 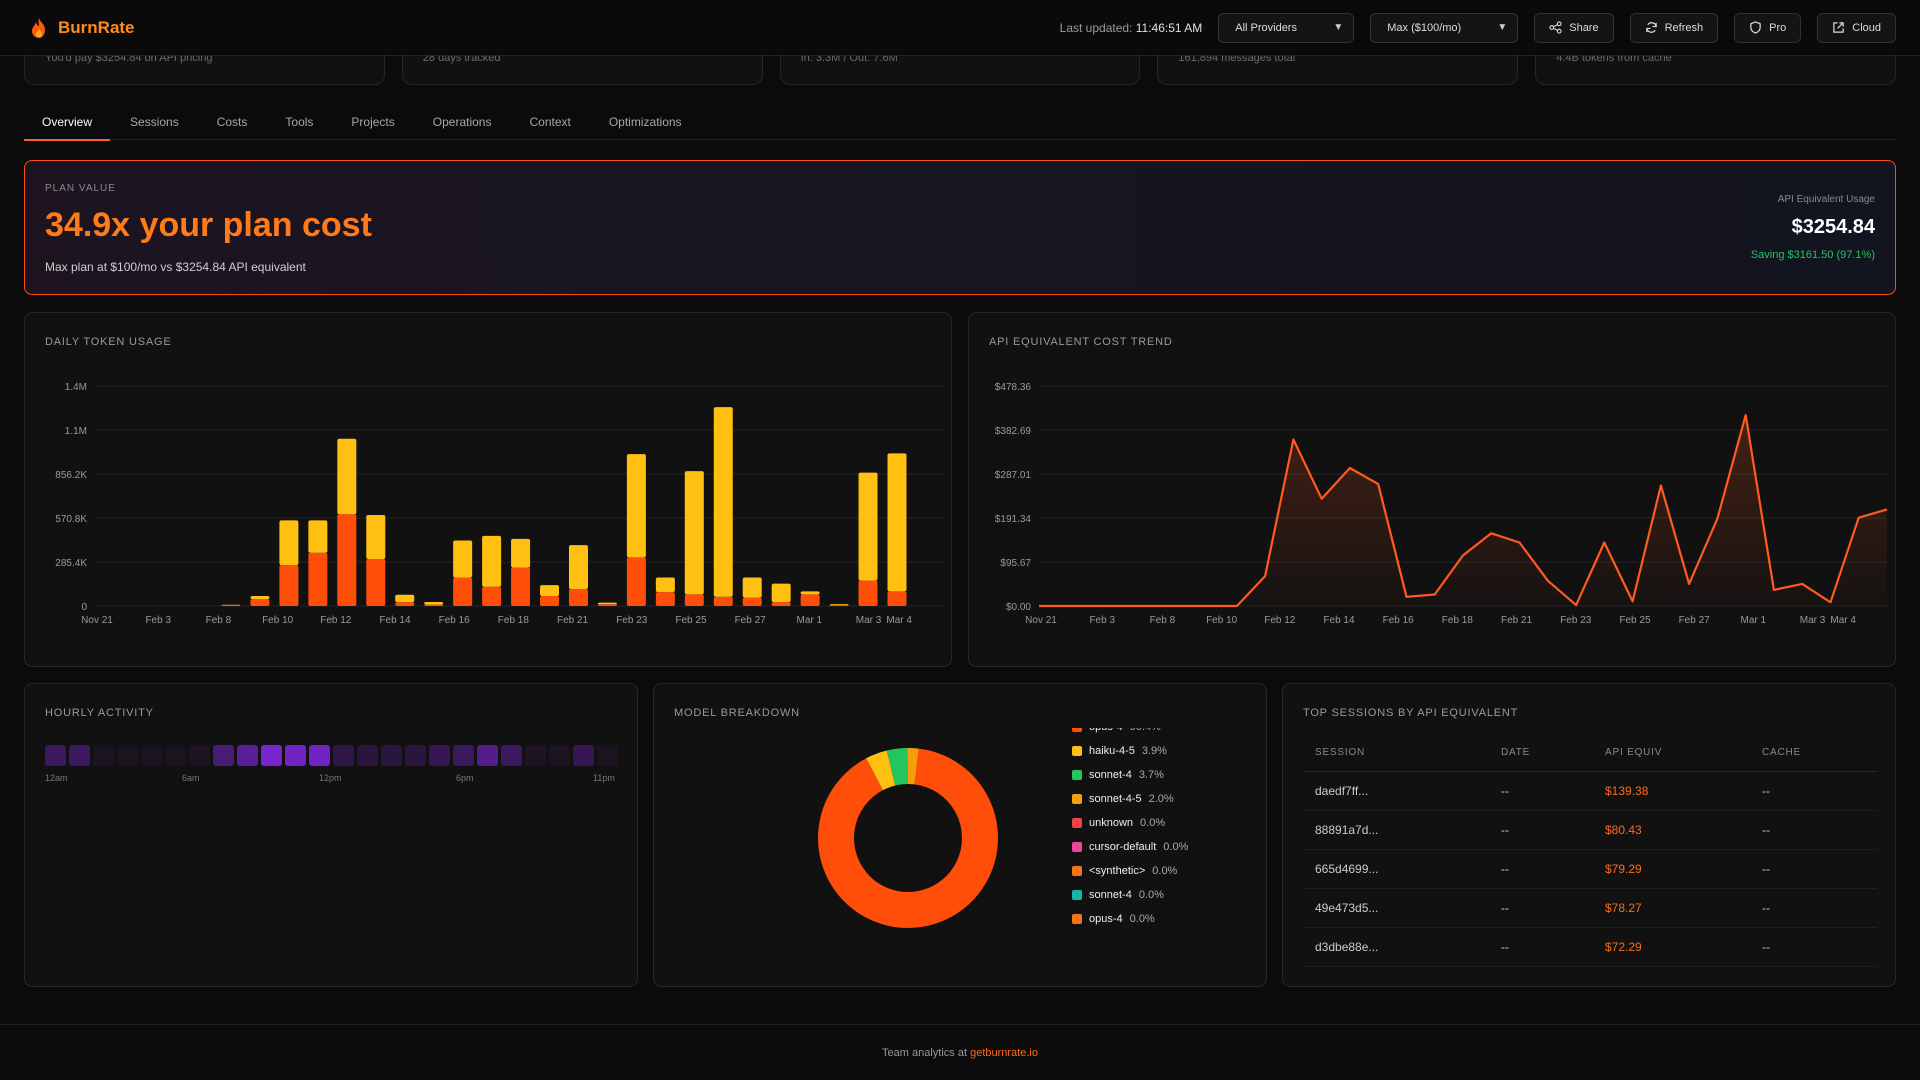 I want to click on tab-costs: Costs, so click(x=232, y=122).